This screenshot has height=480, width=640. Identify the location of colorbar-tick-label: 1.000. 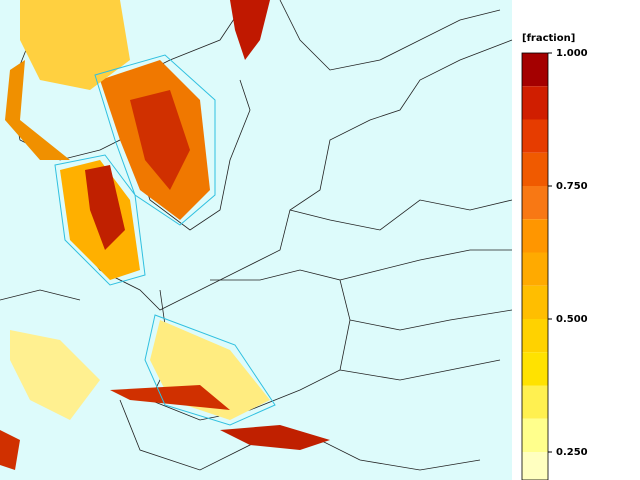
(572, 53).